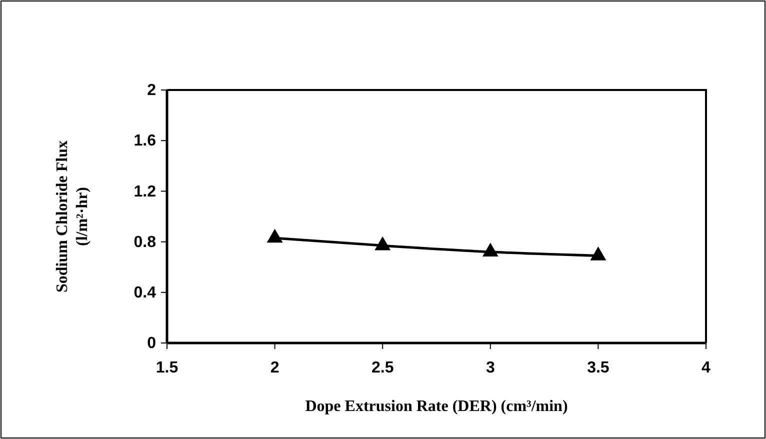 The image size is (766, 439). Describe the element at coordinates (72, 216) in the screenshot. I see `y-axis-title: Sodium Chloride Flux (l/m²·hr)` at that location.